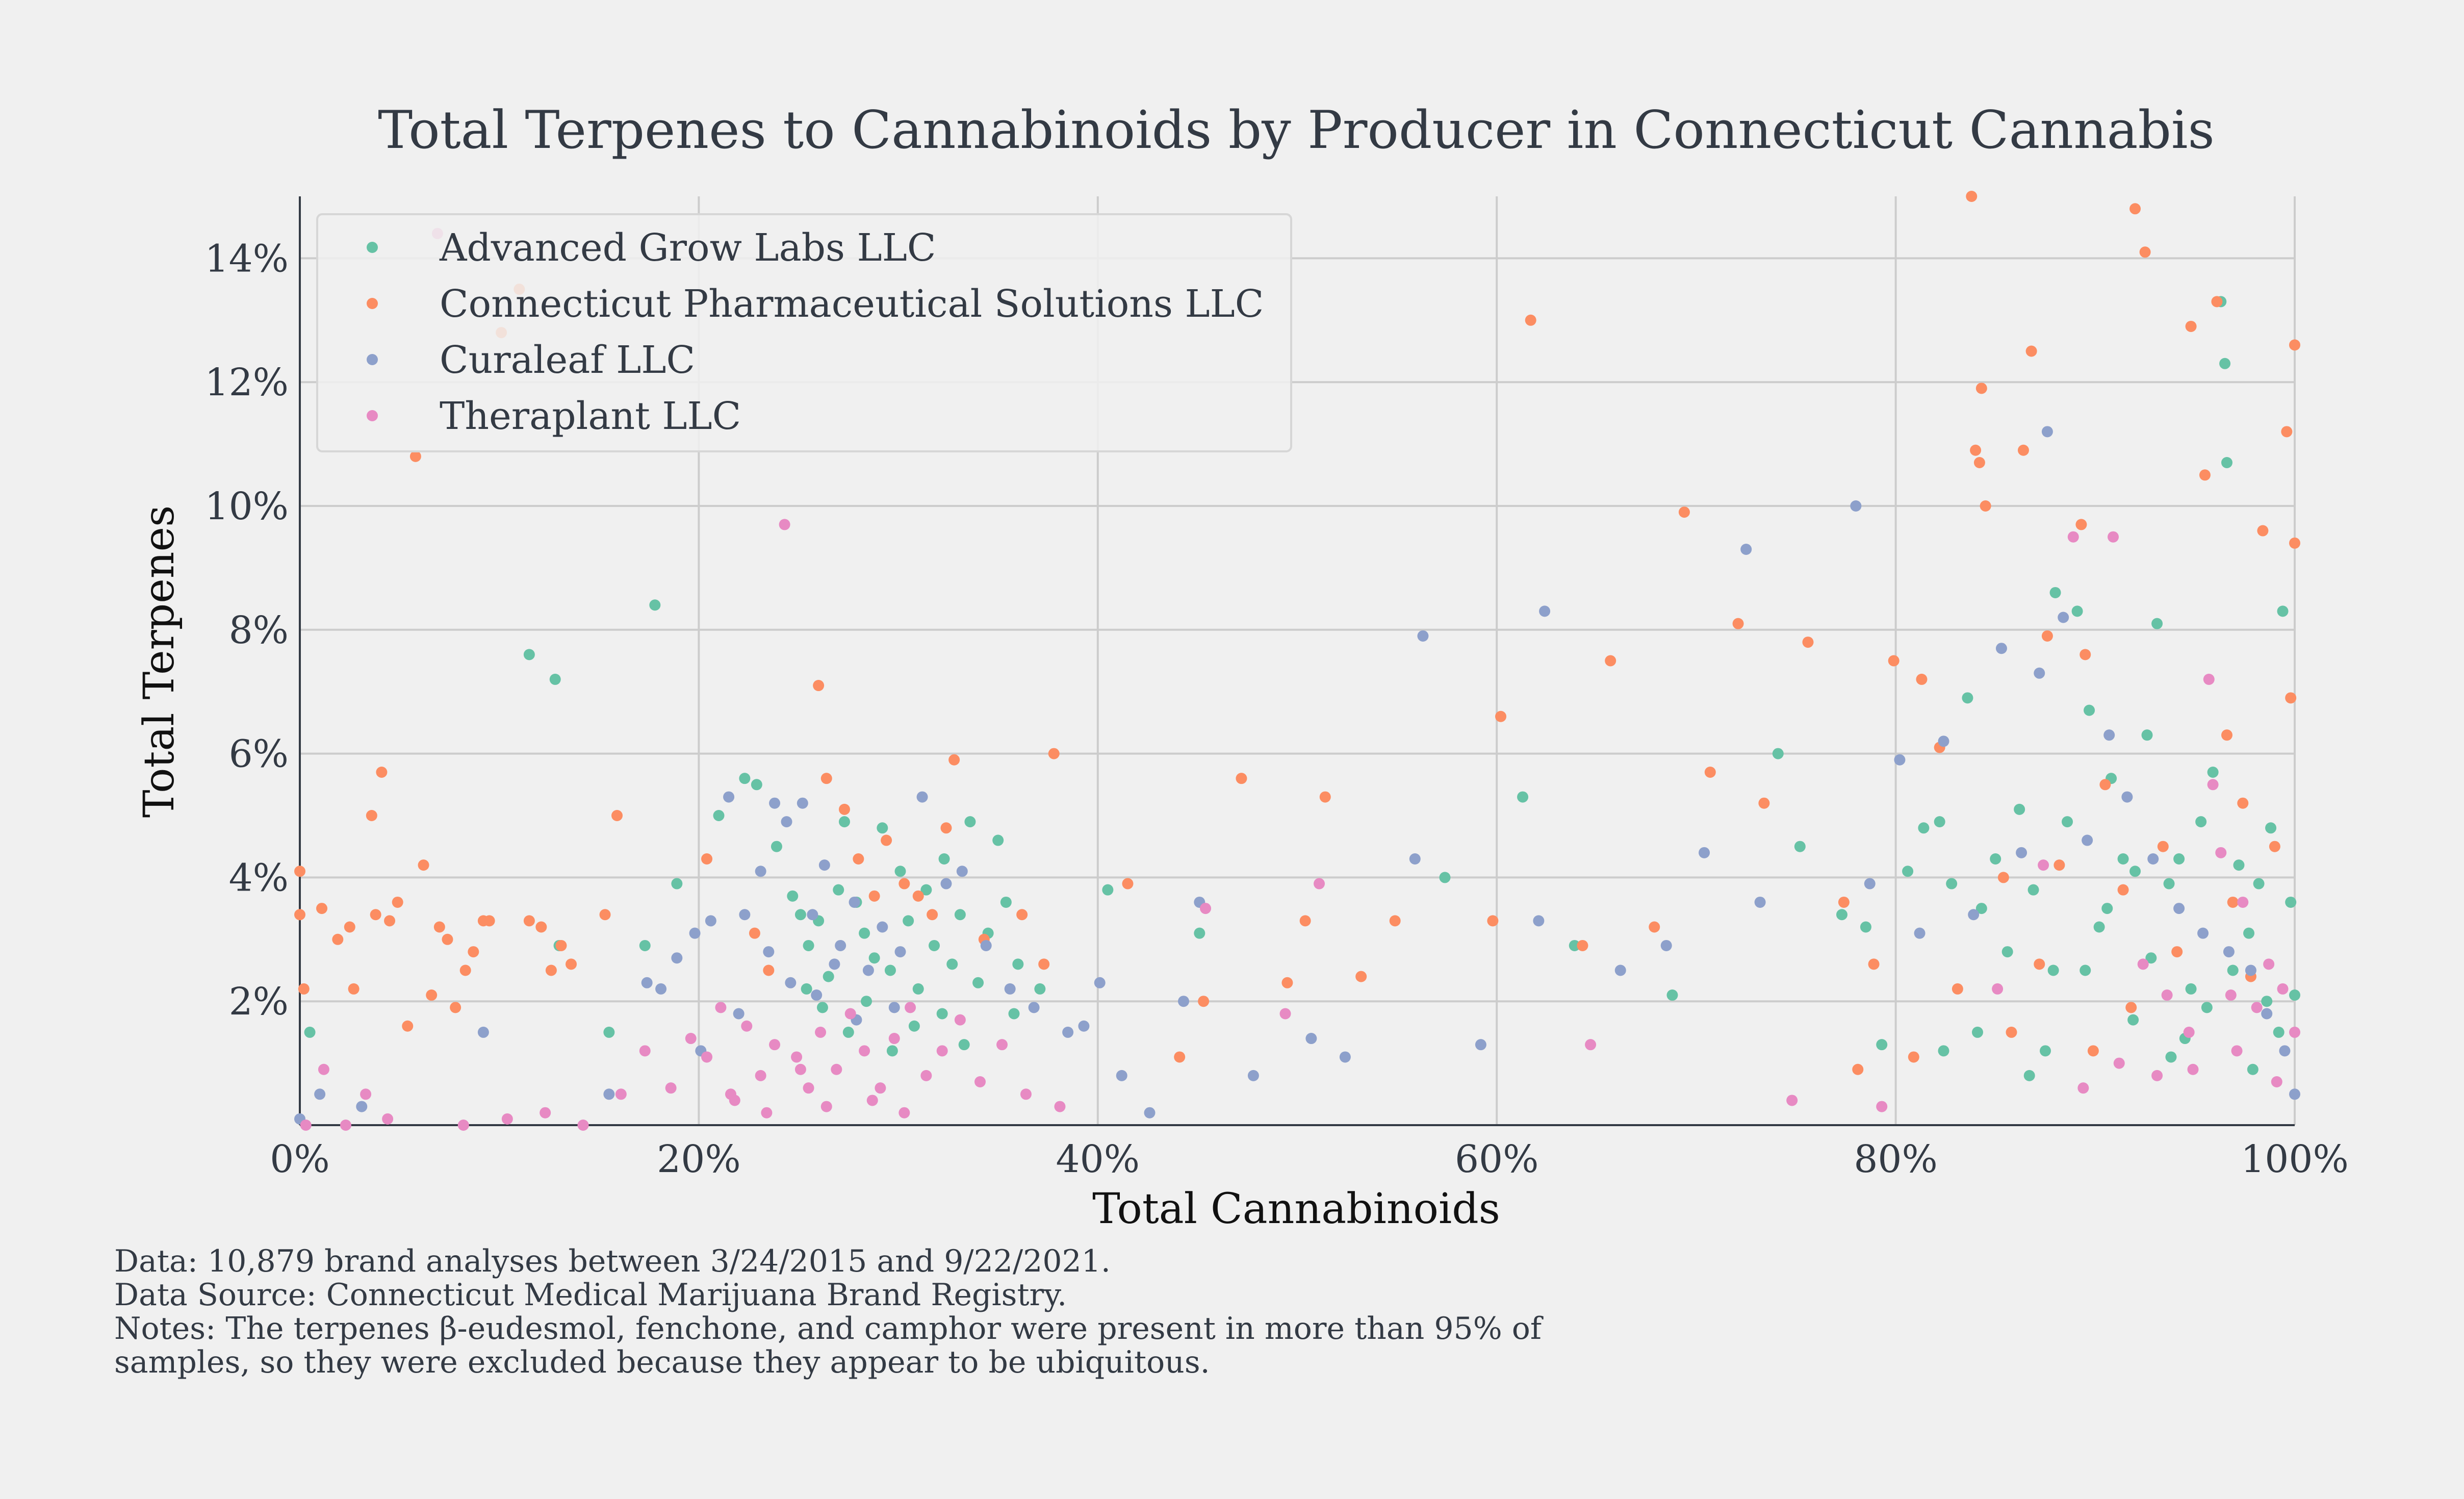 Image resolution: width=2464 pixels, height=1499 pixels. Describe the element at coordinates (1296, 1209) in the screenshot. I see `x-axis-label: Total Cannabinoids` at that location.